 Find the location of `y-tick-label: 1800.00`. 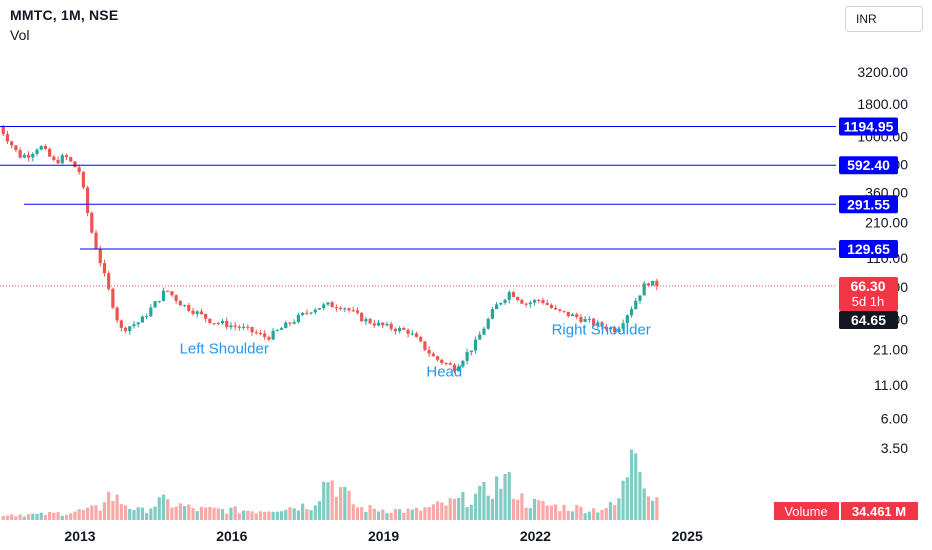

y-tick-label: 1800.00 is located at coordinates (882, 104).